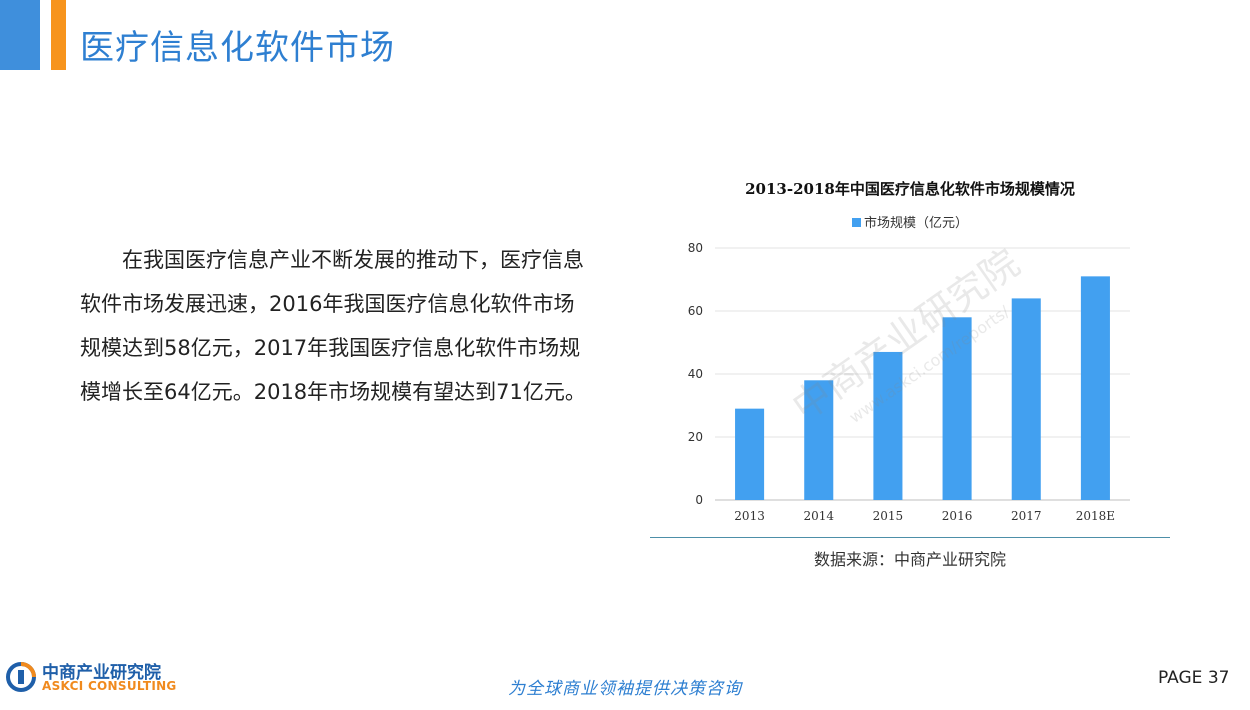  Describe the element at coordinates (1095, 516) in the screenshot. I see `x-tick-label: 2018E` at that location.